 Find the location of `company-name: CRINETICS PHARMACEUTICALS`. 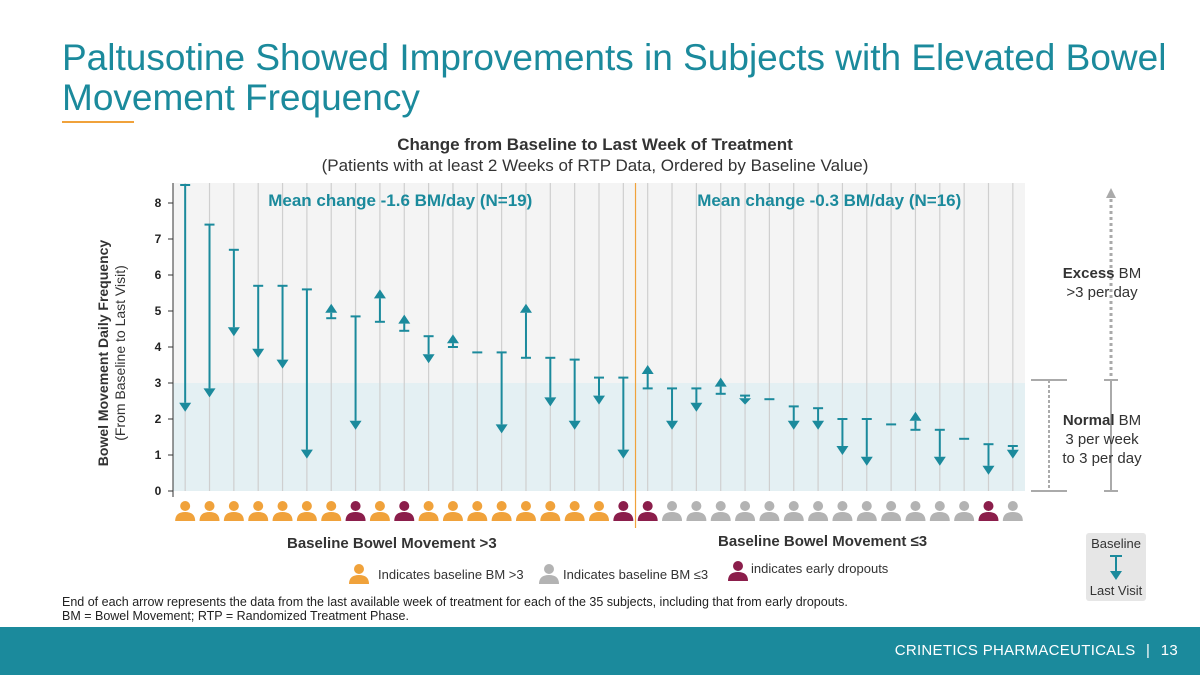

company-name: CRINETICS PHARMACEUTICALS is located at coordinates (1015, 650).